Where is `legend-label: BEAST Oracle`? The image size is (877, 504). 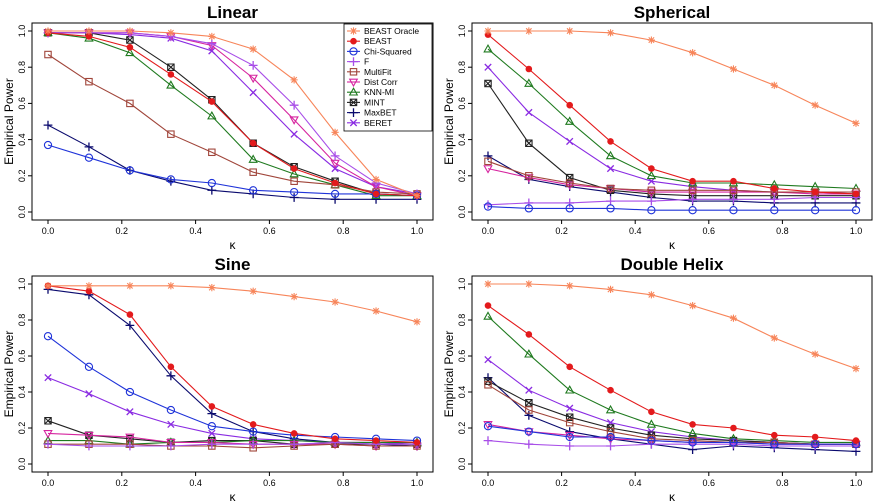 legend-label: BEAST Oracle is located at coordinates (391, 31).